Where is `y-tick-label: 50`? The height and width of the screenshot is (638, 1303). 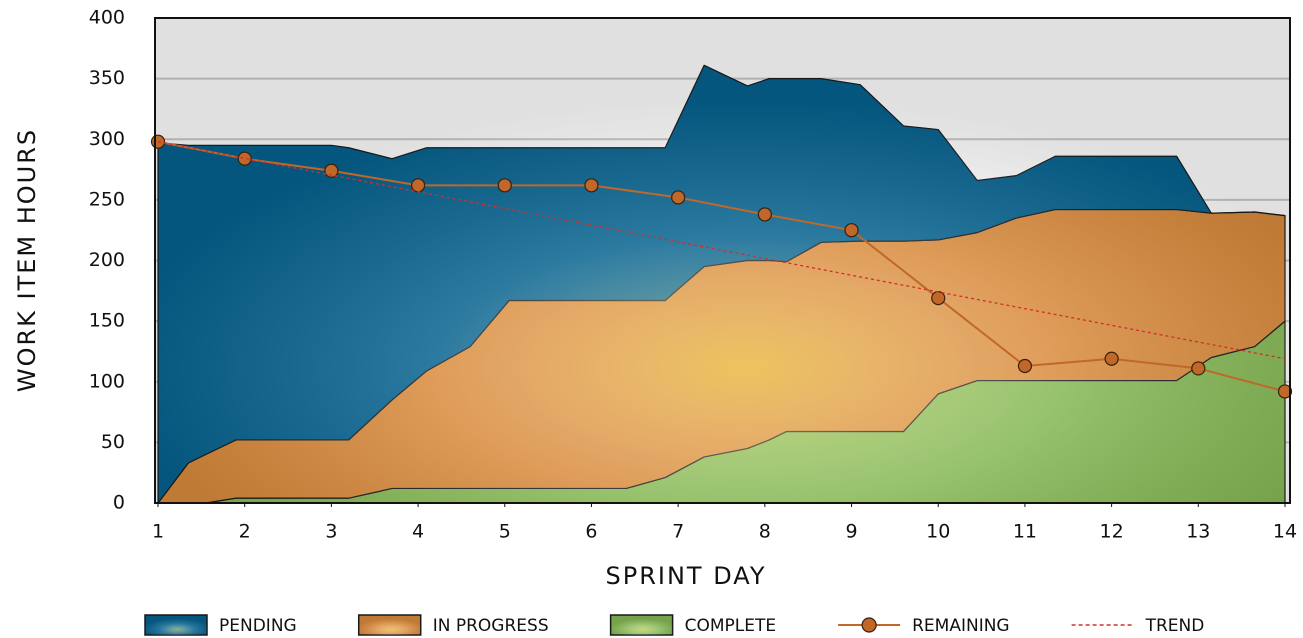 y-tick-label: 50 is located at coordinates (113, 442).